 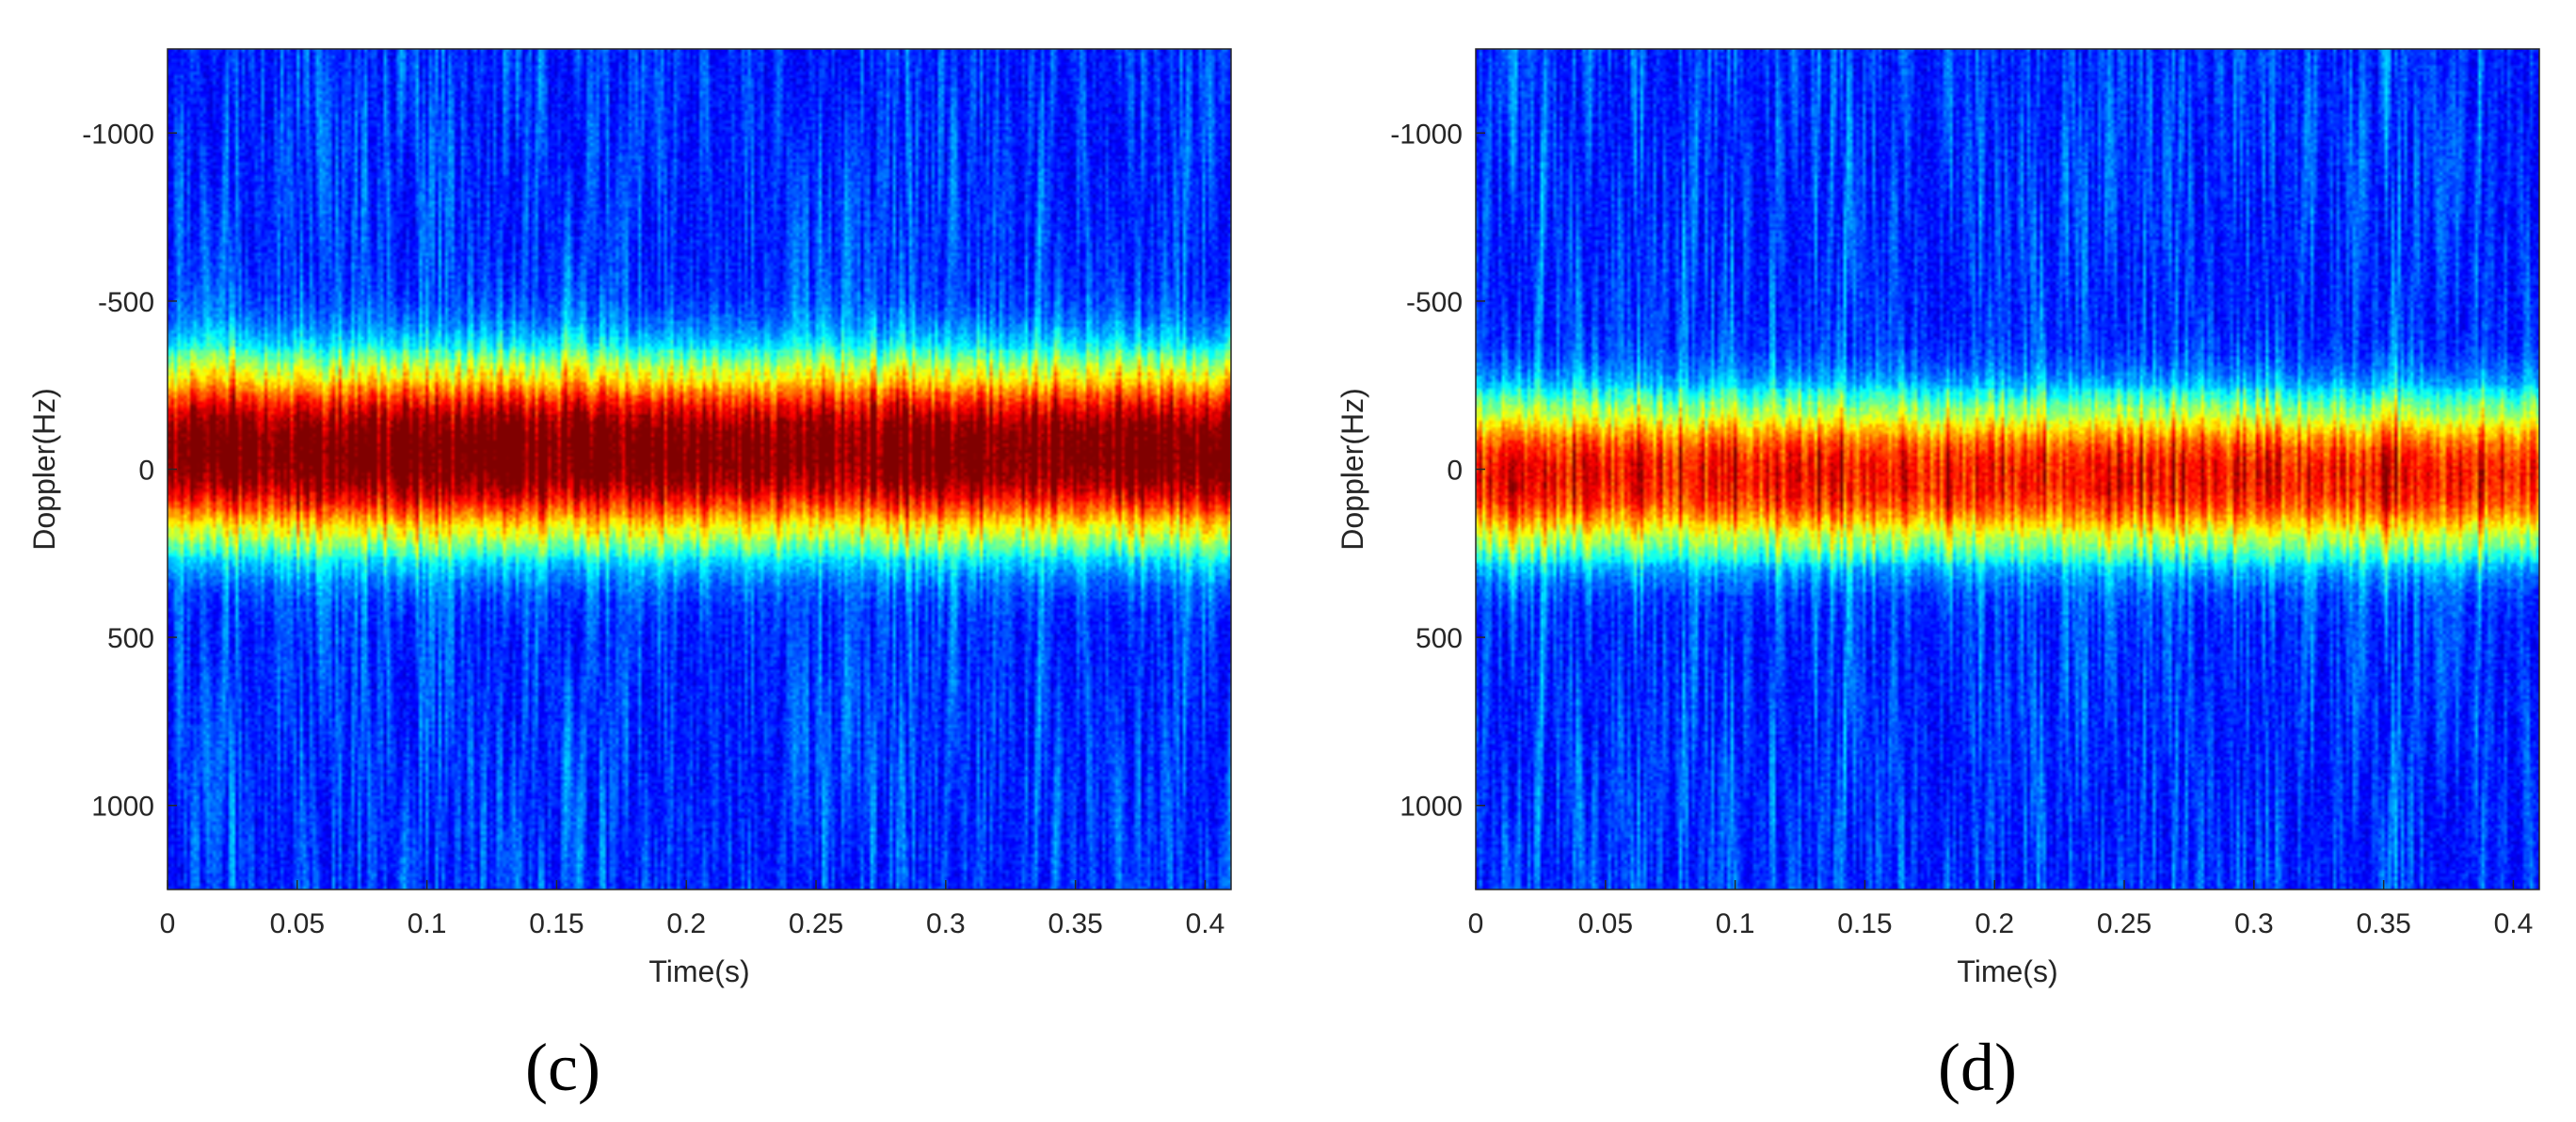 What do you see at coordinates (1994, 924) in the screenshot?
I see `x-tick-label-d: 0.2` at bounding box center [1994, 924].